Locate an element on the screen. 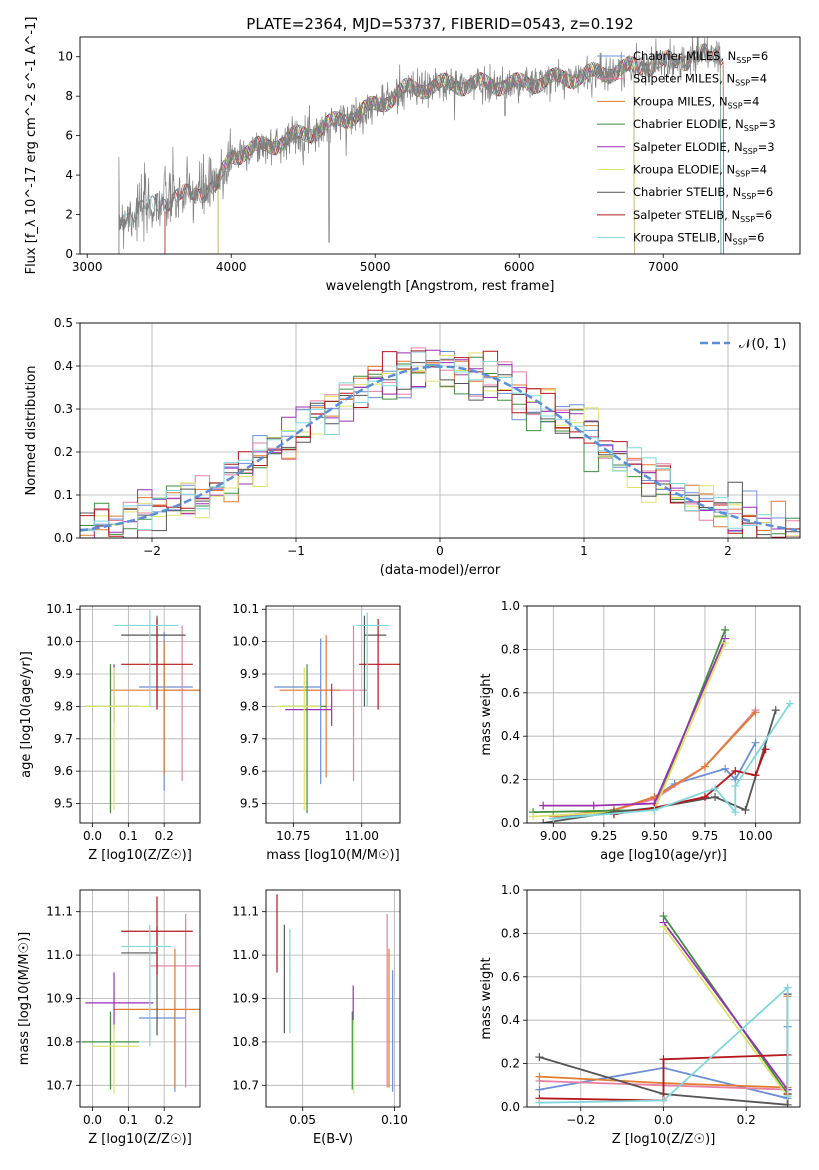 The image size is (819, 1170). y-tick-label: 10.9 is located at coordinates (59, 999).